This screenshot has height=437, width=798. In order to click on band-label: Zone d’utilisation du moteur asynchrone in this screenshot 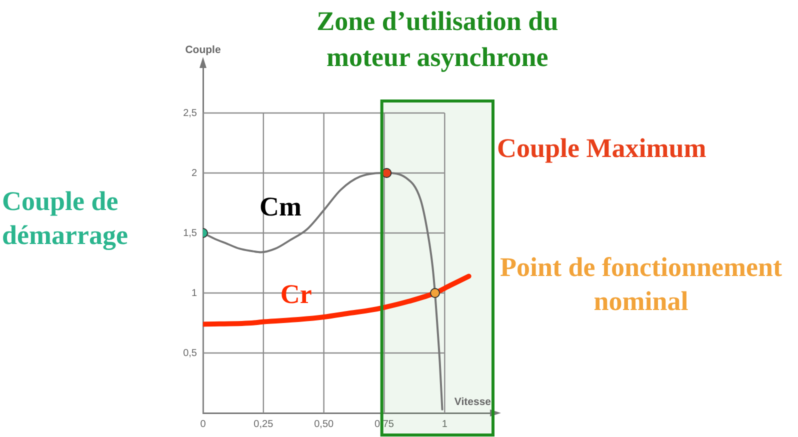, I will do `click(437, 39)`.